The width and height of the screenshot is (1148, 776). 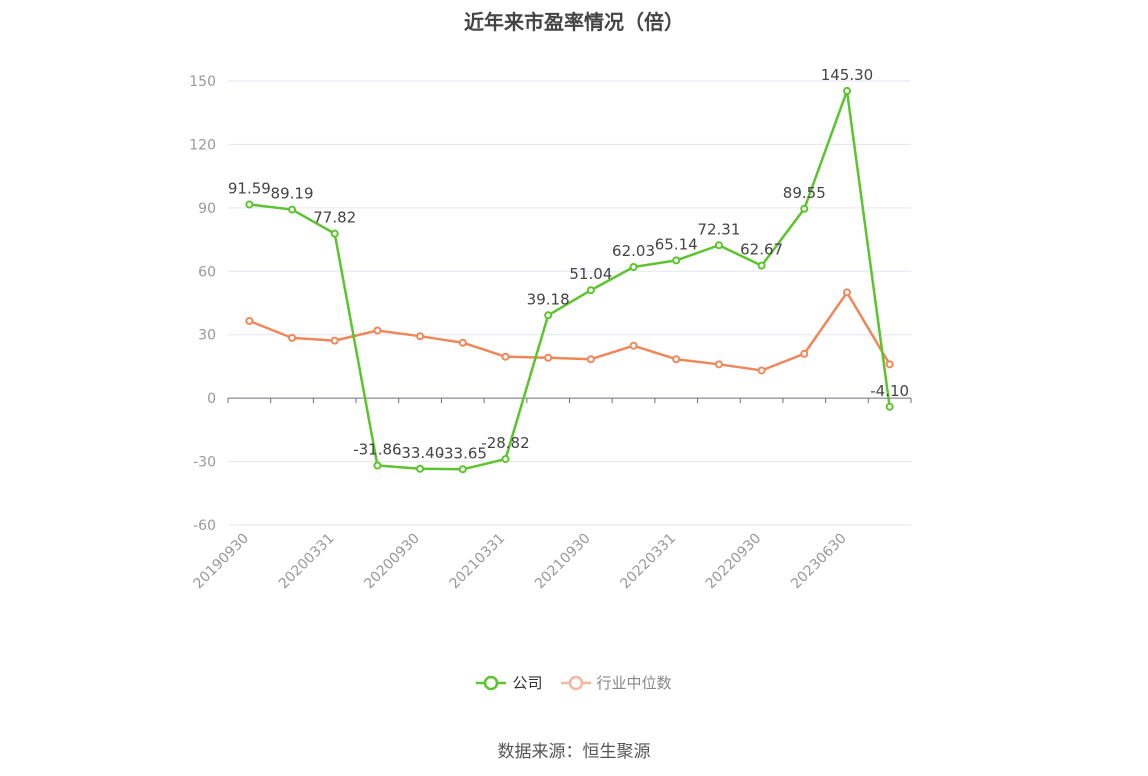 What do you see at coordinates (207, 336) in the screenshot?
I see `y-tick-label: 30` at bounding box center [207, 336].